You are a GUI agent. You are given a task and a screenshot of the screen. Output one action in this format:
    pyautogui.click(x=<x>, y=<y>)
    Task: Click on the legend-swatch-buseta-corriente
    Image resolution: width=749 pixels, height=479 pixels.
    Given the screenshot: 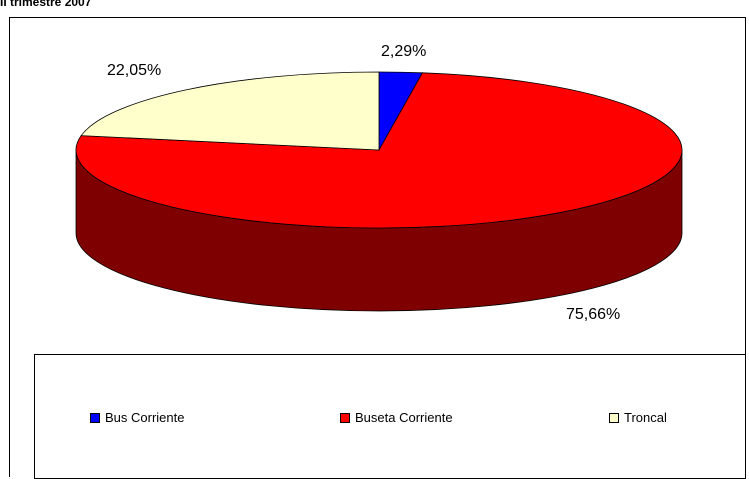 What is the action you would take?
    pyautogui.click(x=345, y=417)
    